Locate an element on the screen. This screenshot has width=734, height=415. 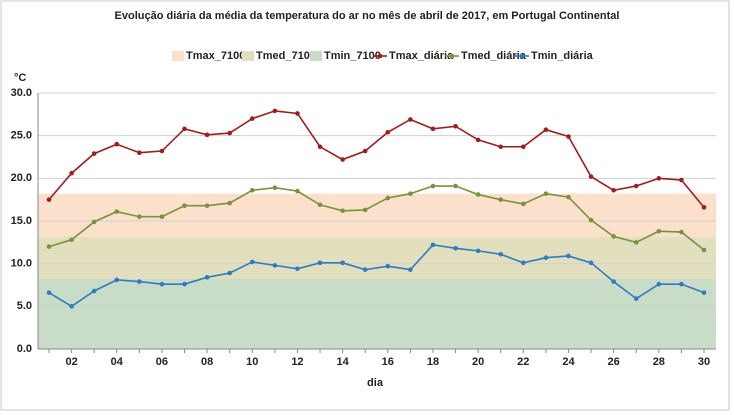
x-tick-label: 18 is located at coordinates (433, 362).